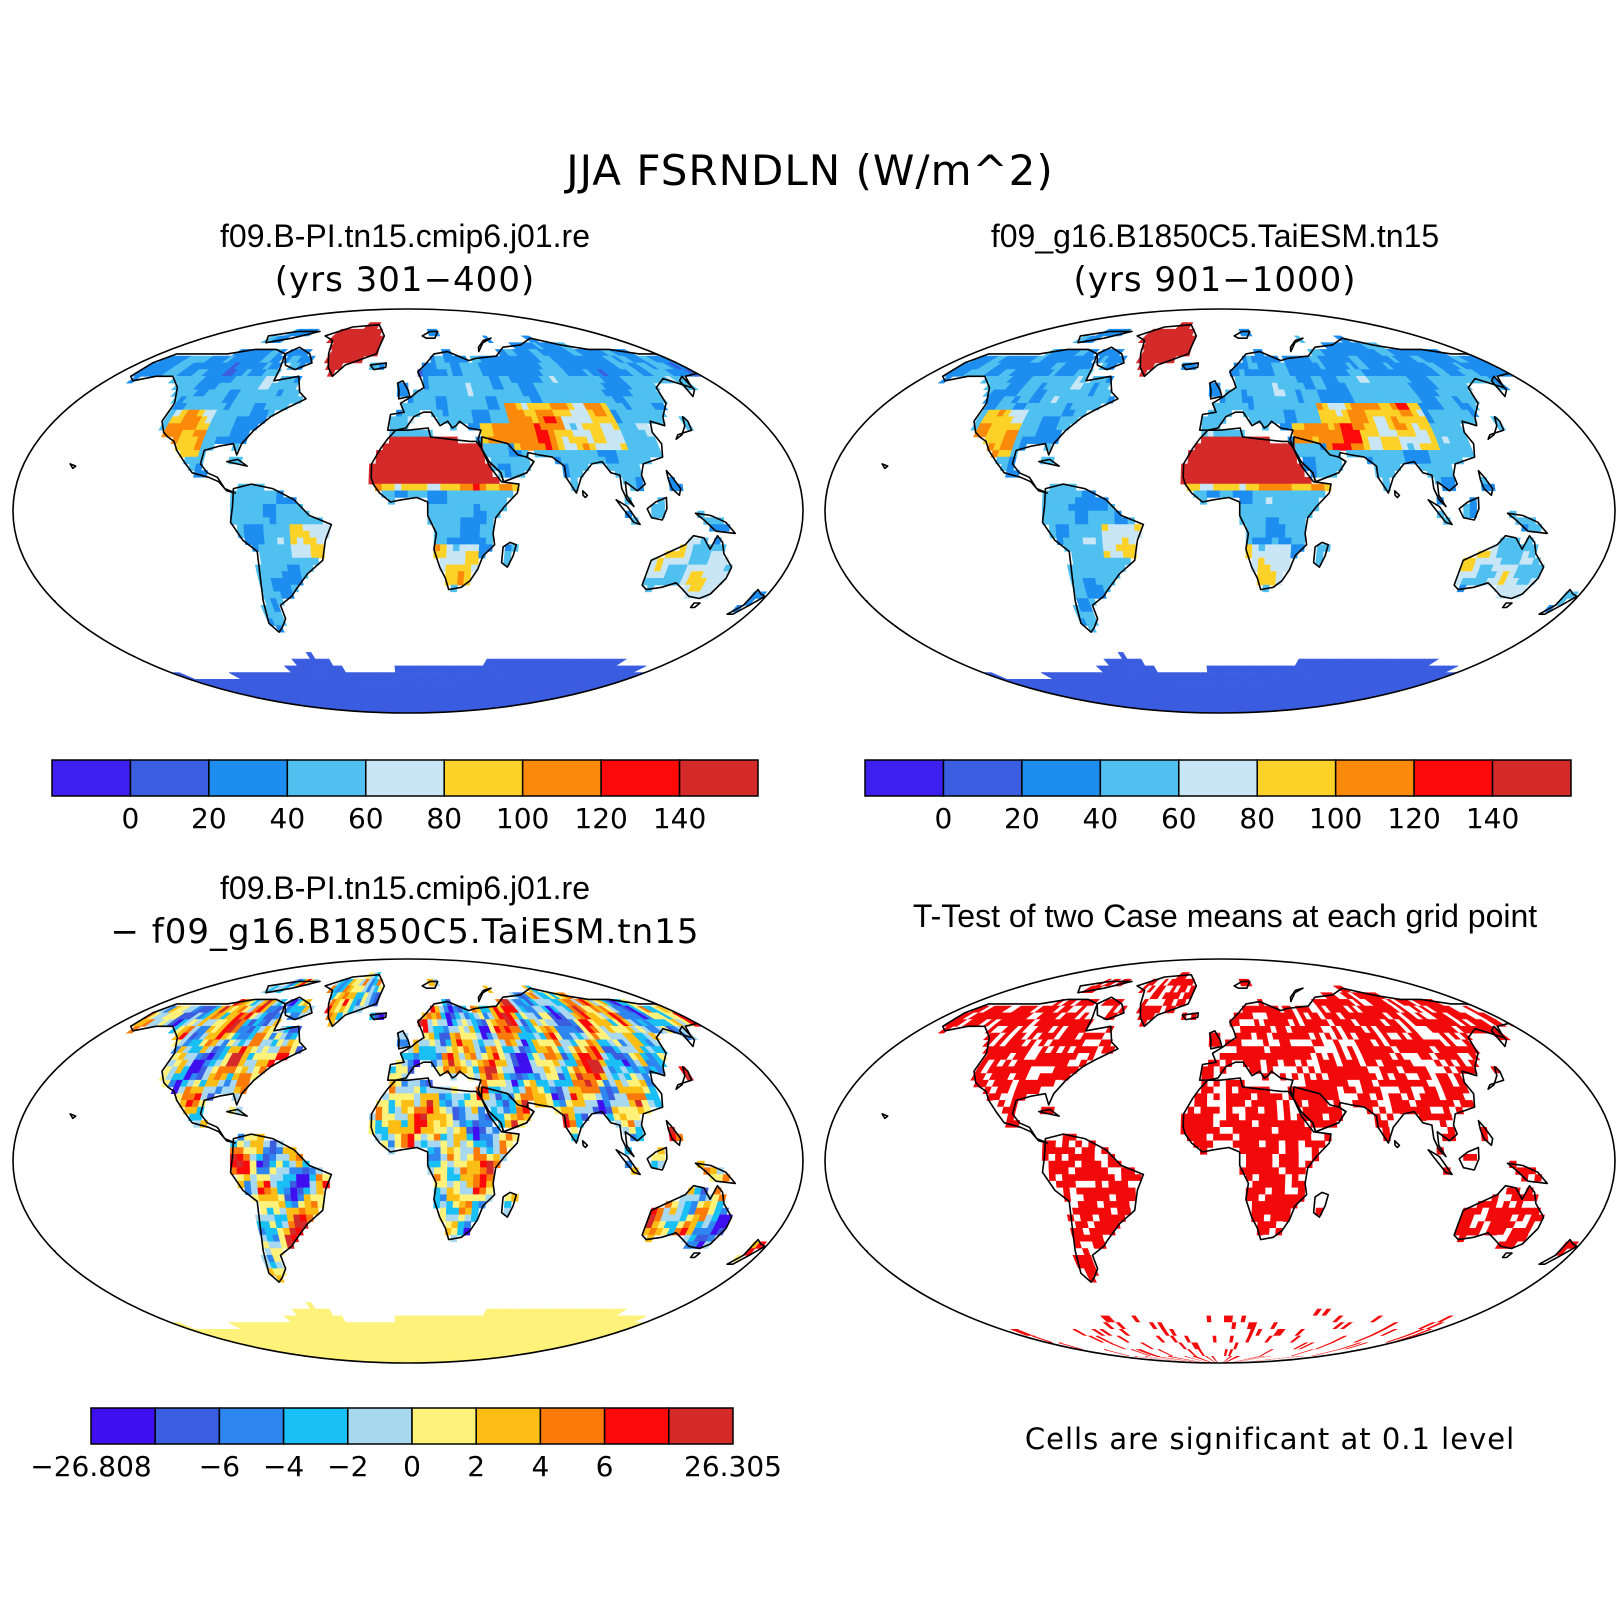 The width and height of the screenshot is (1620, 1620). Describe the element at coordinates (1270, 1439) in the screenshot. I see `significance-note: Cells are significant at 0.1 level` at that location.